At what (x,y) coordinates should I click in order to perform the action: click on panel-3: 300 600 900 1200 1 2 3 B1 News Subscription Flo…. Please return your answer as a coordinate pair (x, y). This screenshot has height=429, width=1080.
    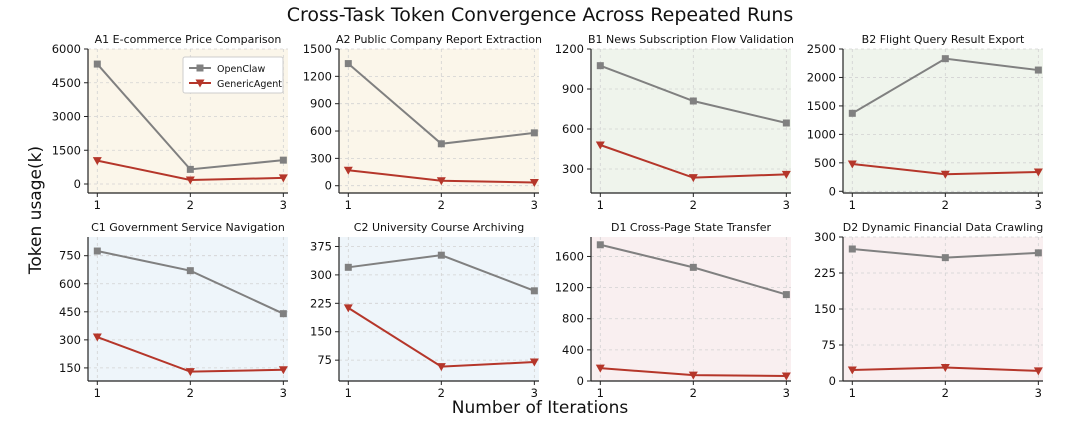
    Looking at the image, I should click on (674, 122).